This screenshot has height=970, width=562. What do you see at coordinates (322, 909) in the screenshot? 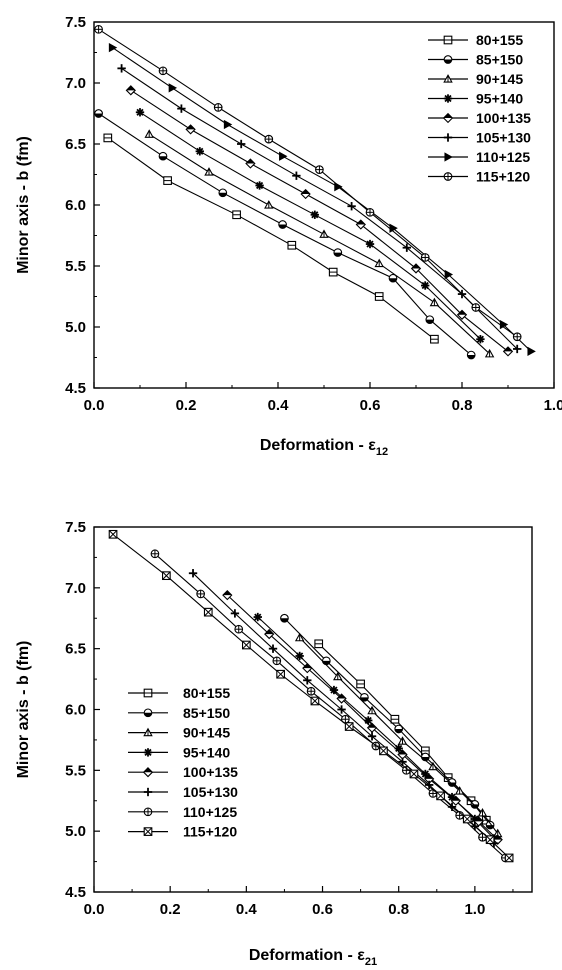
I see `x-tick-label: 0.6` at bounding box center [322, 909].